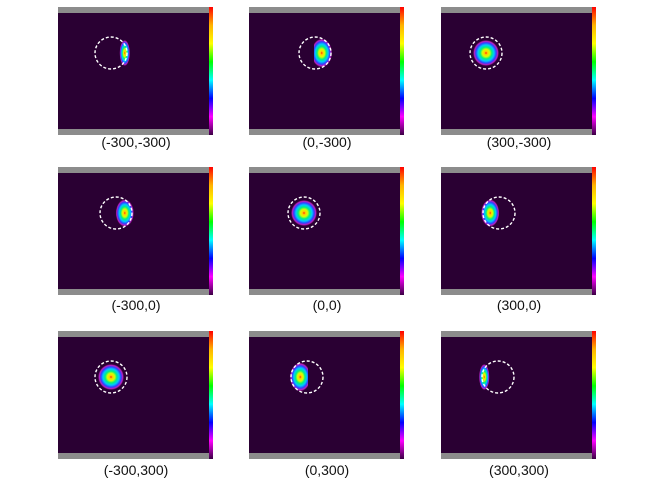  I want to click on beam-panel-p11, so click(327, 231).